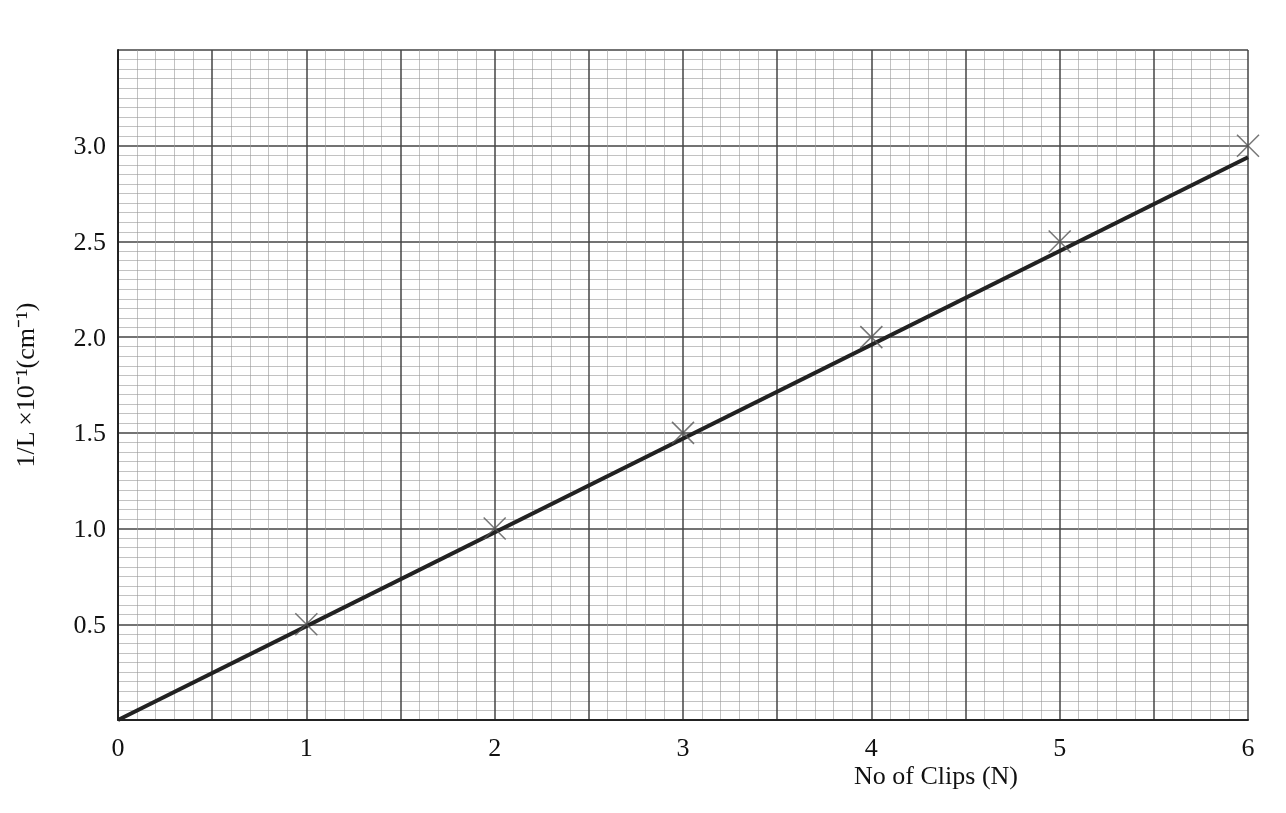 This screenshot has height=813, width=1286. I want to click on y-tick-label: 2.0, so click(89, 337).